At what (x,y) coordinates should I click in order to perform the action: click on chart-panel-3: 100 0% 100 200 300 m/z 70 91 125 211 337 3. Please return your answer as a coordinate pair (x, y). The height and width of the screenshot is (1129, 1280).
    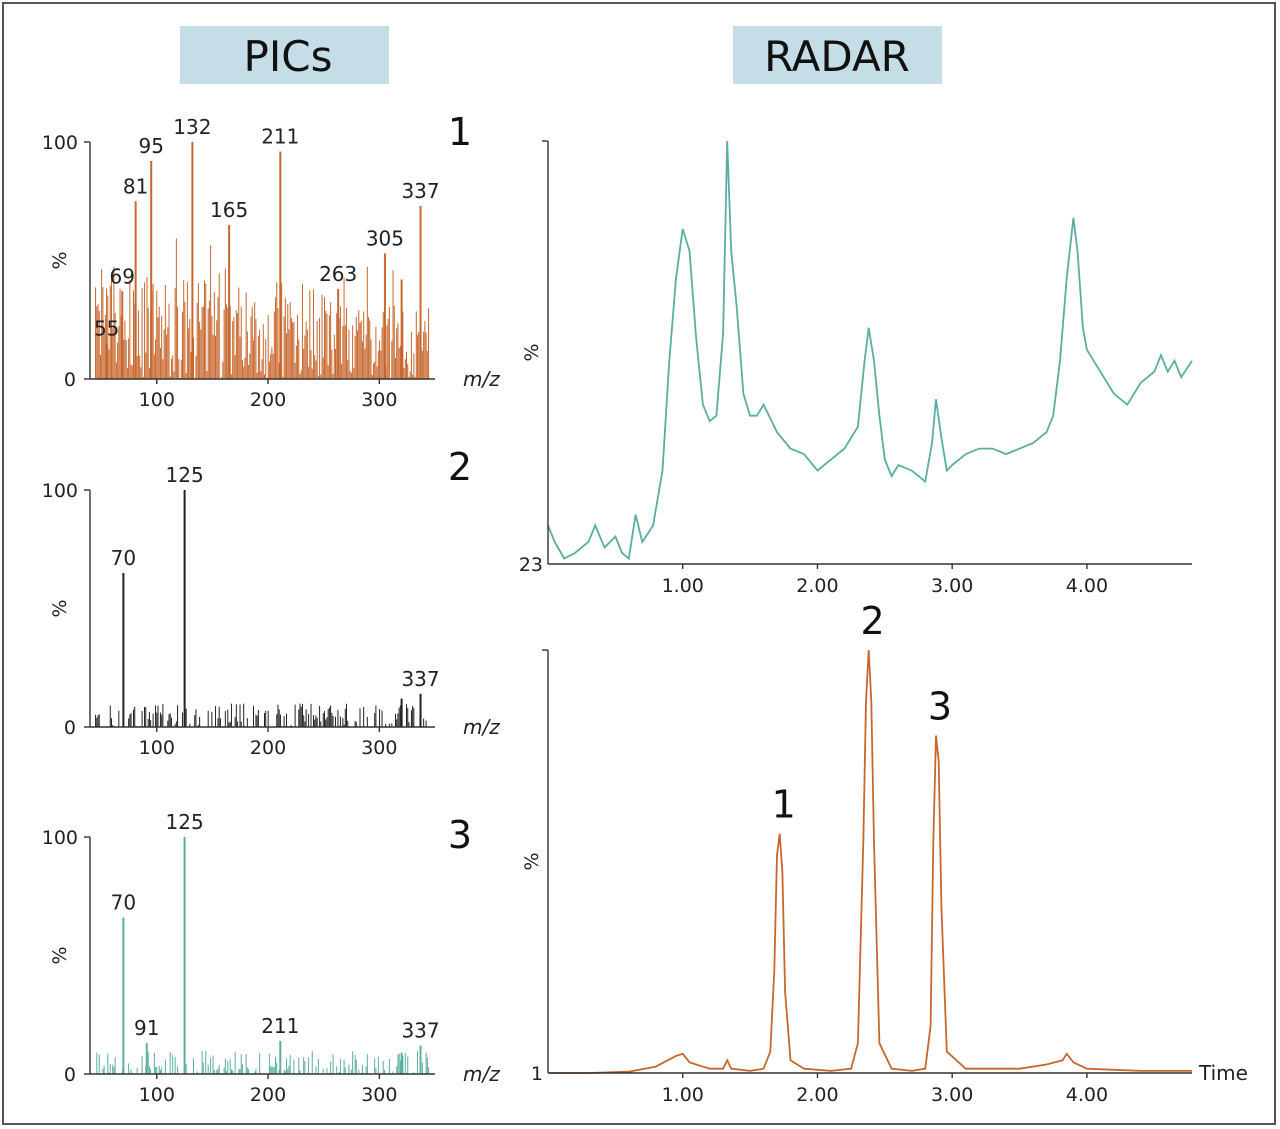
    Looking at the image, I should click on (271, 958).